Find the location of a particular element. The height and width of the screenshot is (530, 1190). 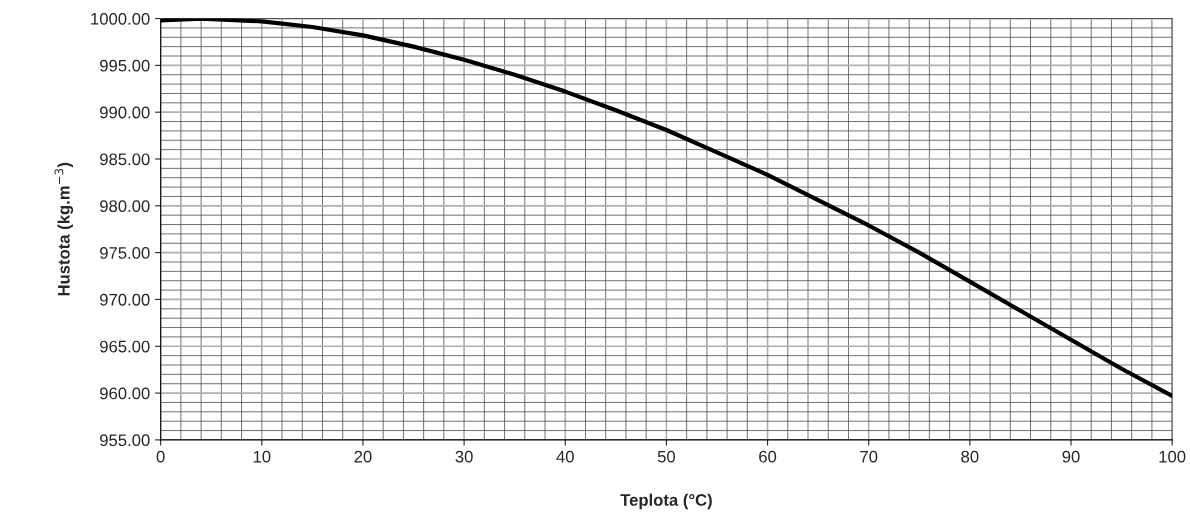

y-tick-label: 970.00 is located at coordinates (125, 299).